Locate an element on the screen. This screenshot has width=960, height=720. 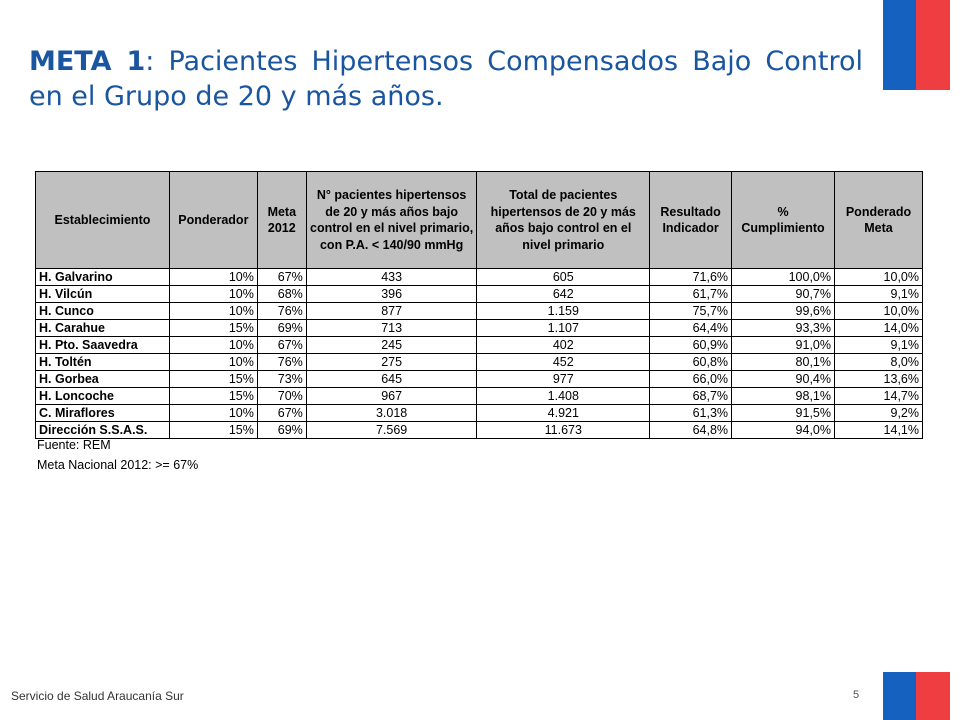
cell-resultado: 64,8% is located at coordinates (691, 430).